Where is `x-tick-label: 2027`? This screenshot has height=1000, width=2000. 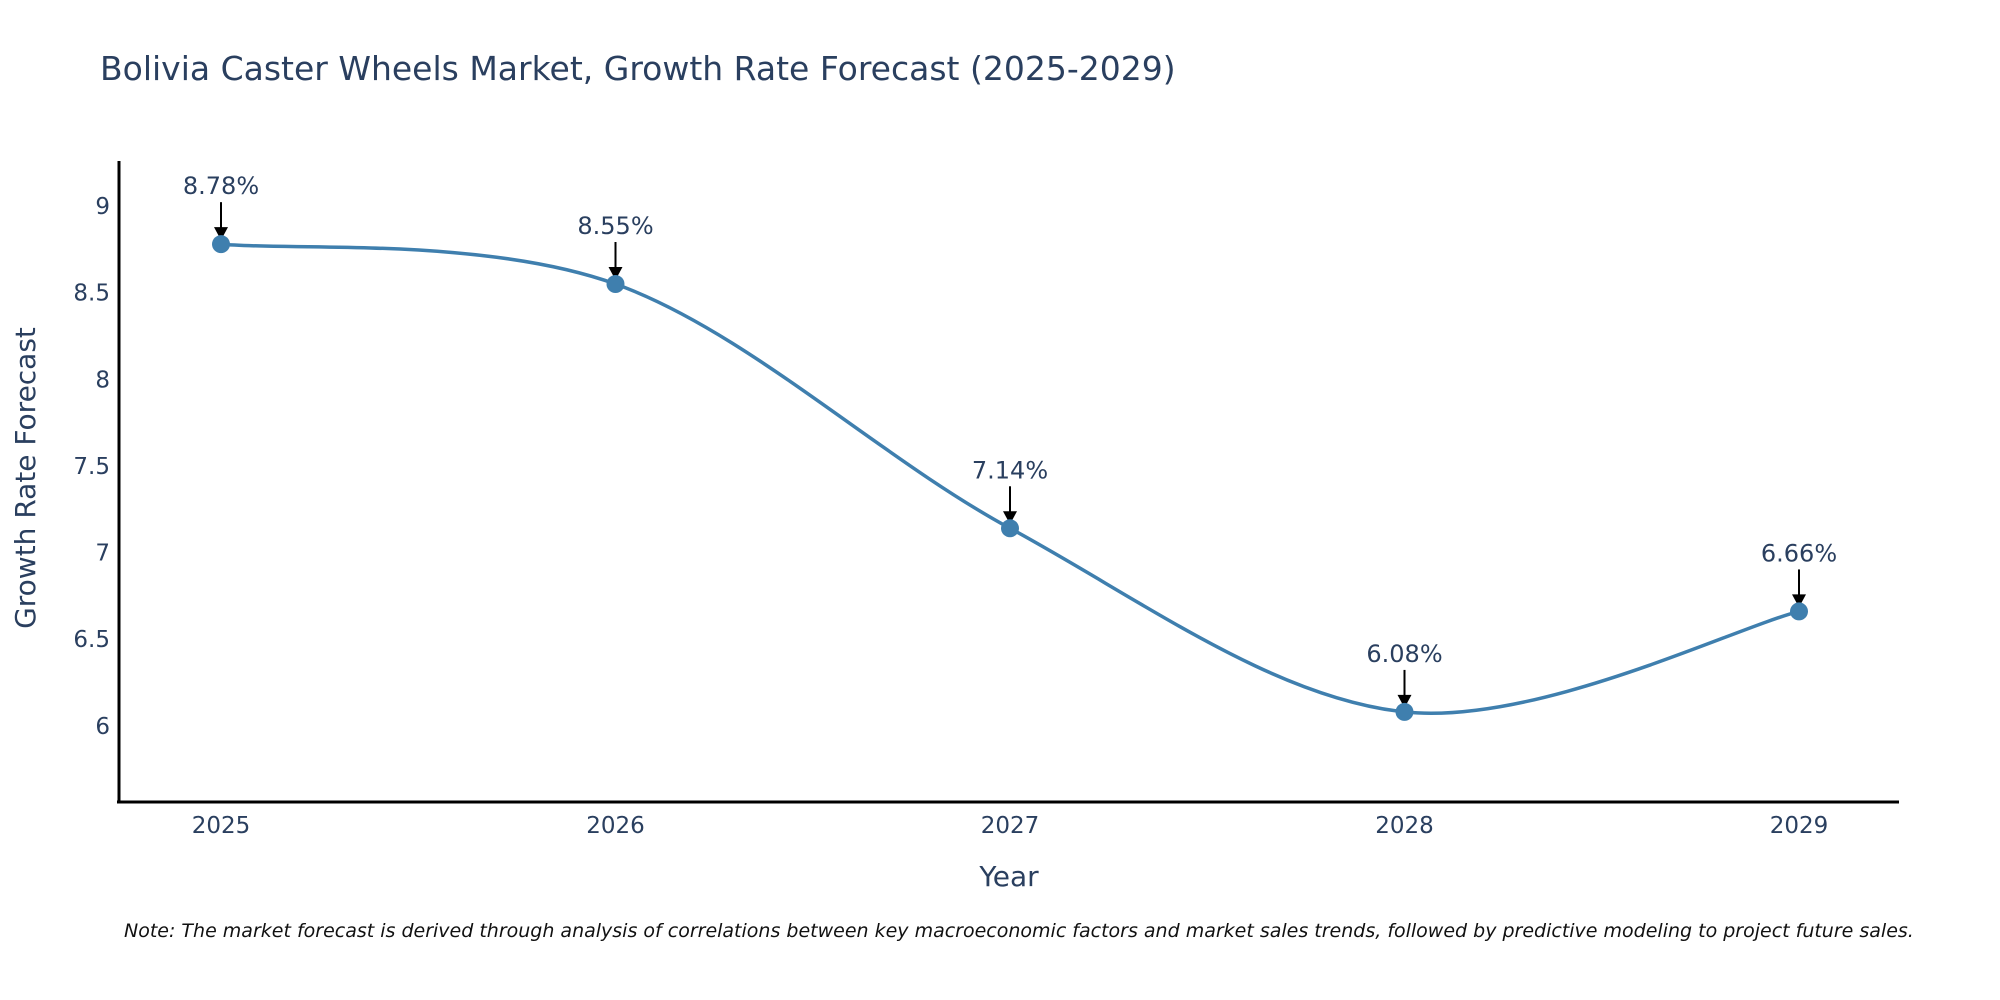 x-tick-label: 2027 is located at coordinates (1010, 826).